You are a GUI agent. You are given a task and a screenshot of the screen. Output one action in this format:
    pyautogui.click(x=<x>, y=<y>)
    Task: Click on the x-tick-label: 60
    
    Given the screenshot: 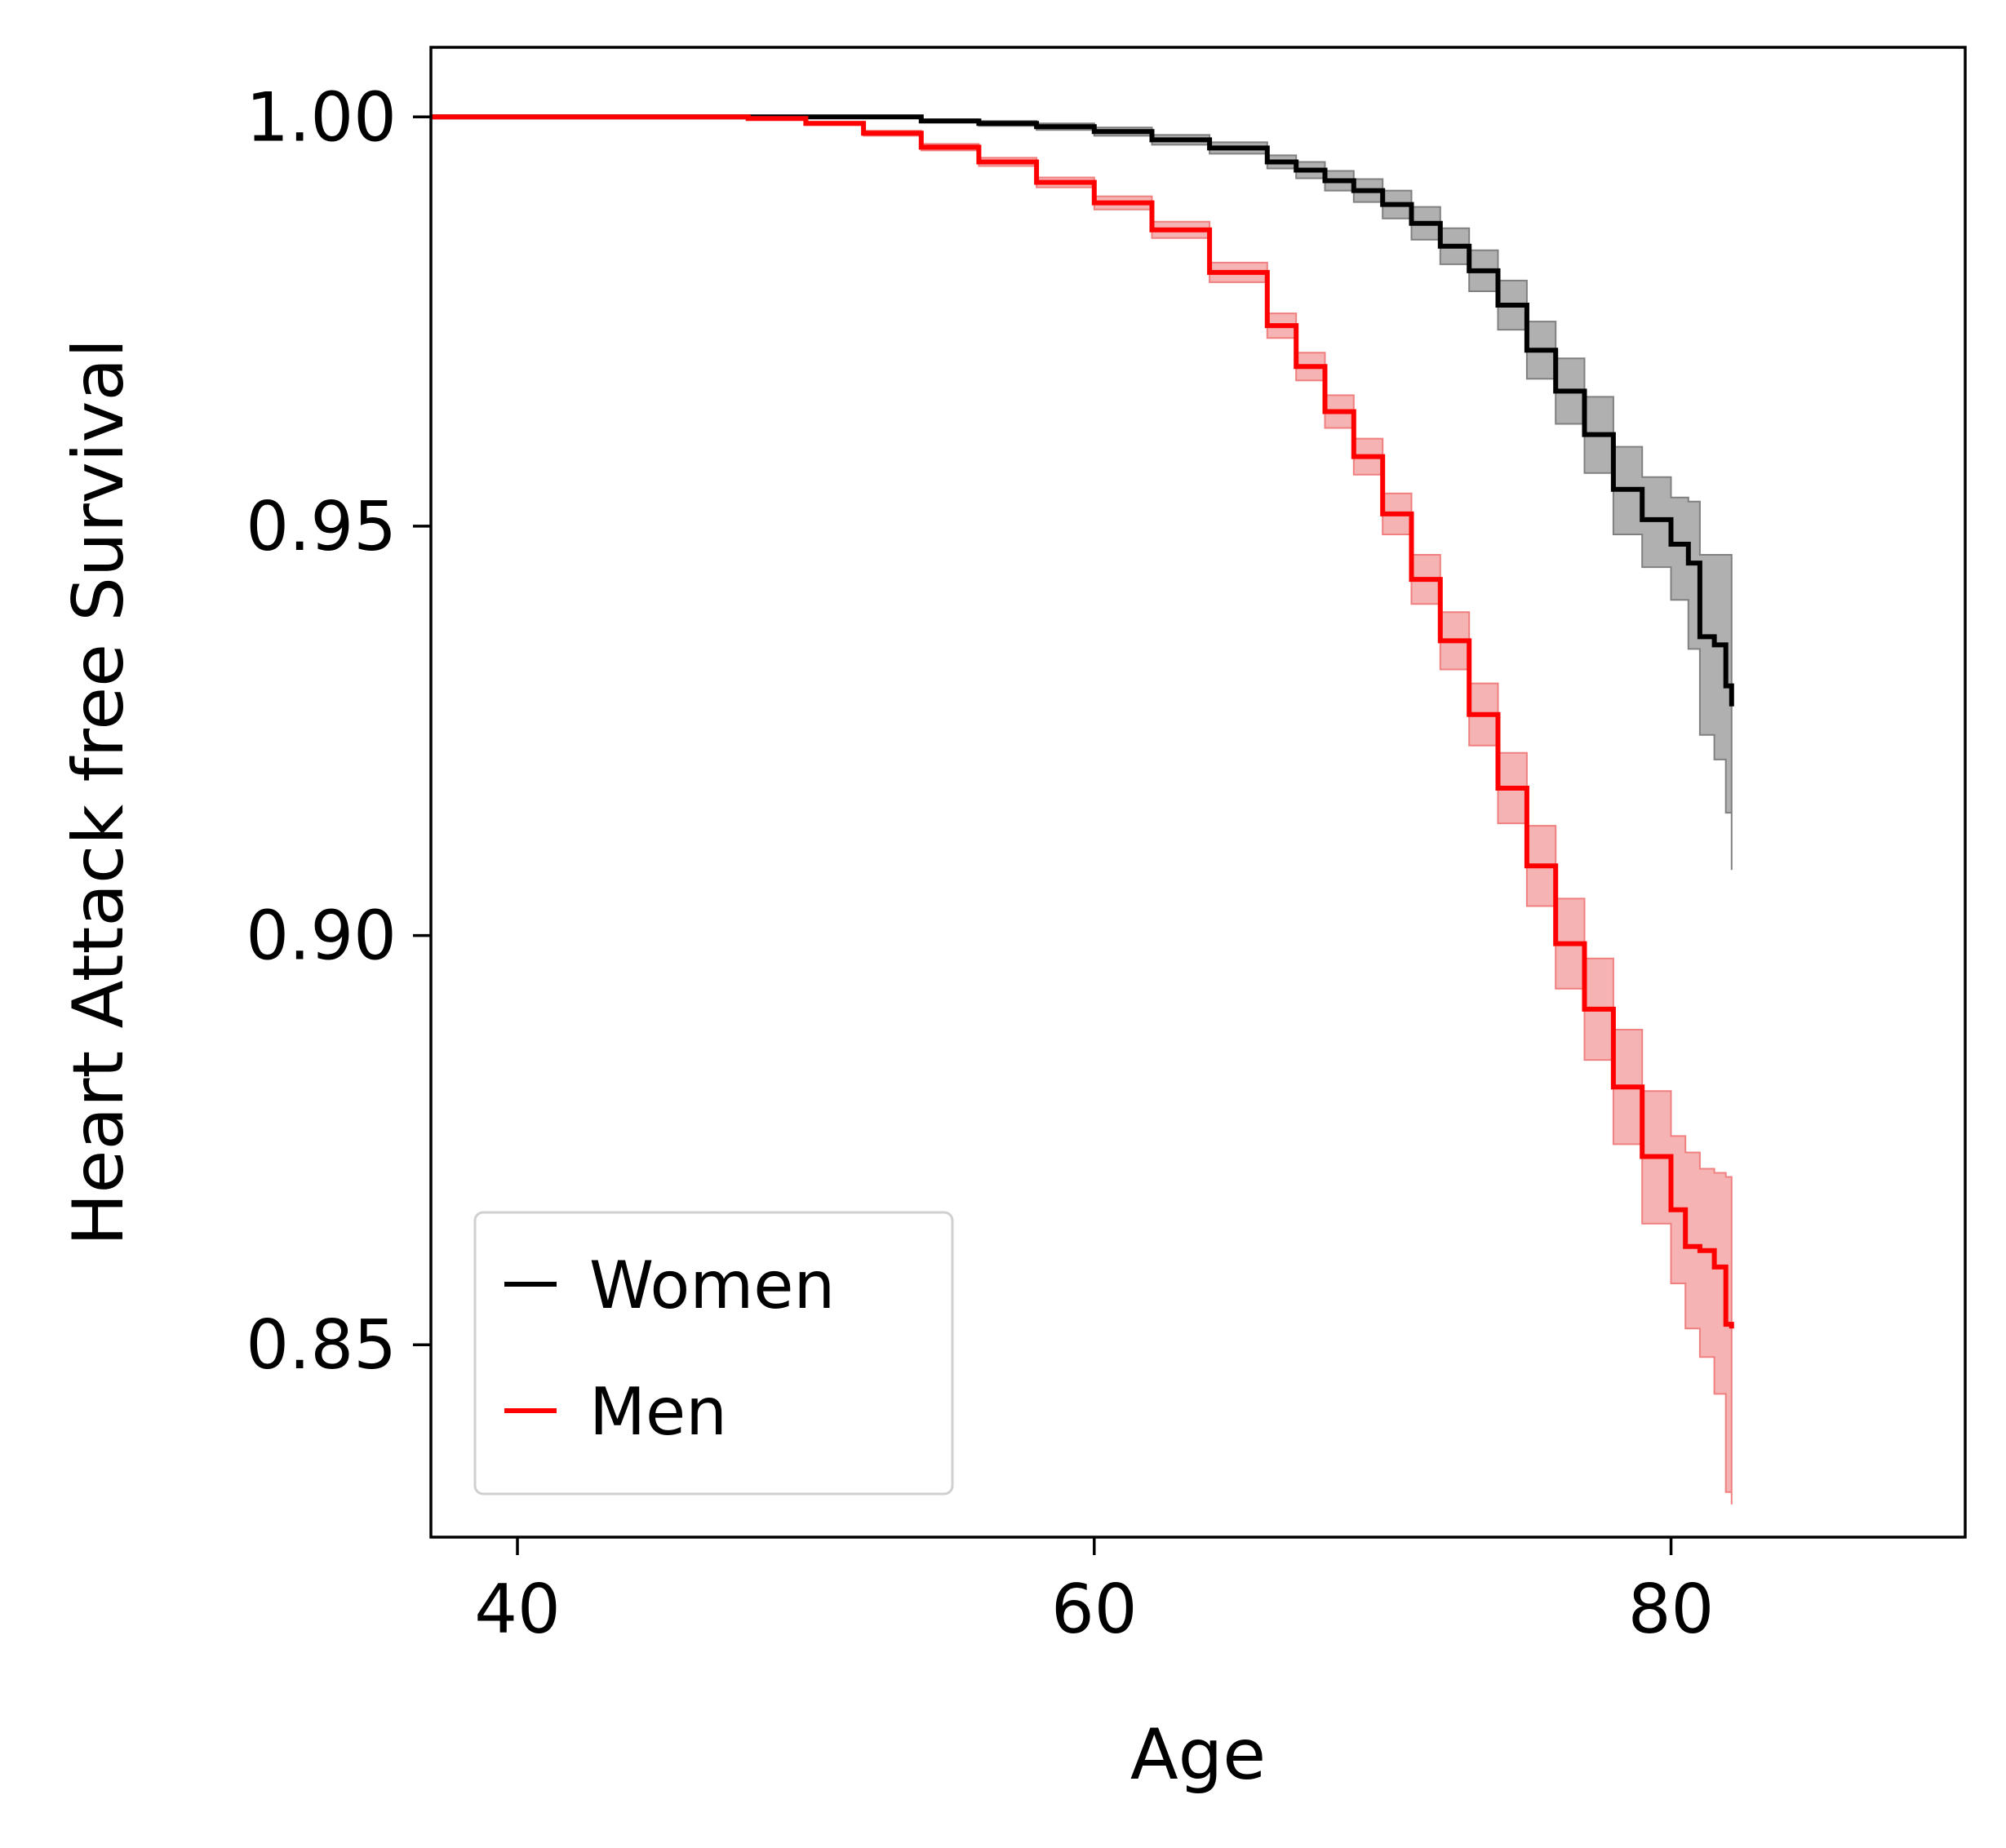 What is the action you would take?
    pyautogui.click(x=1094, y=1609)
    